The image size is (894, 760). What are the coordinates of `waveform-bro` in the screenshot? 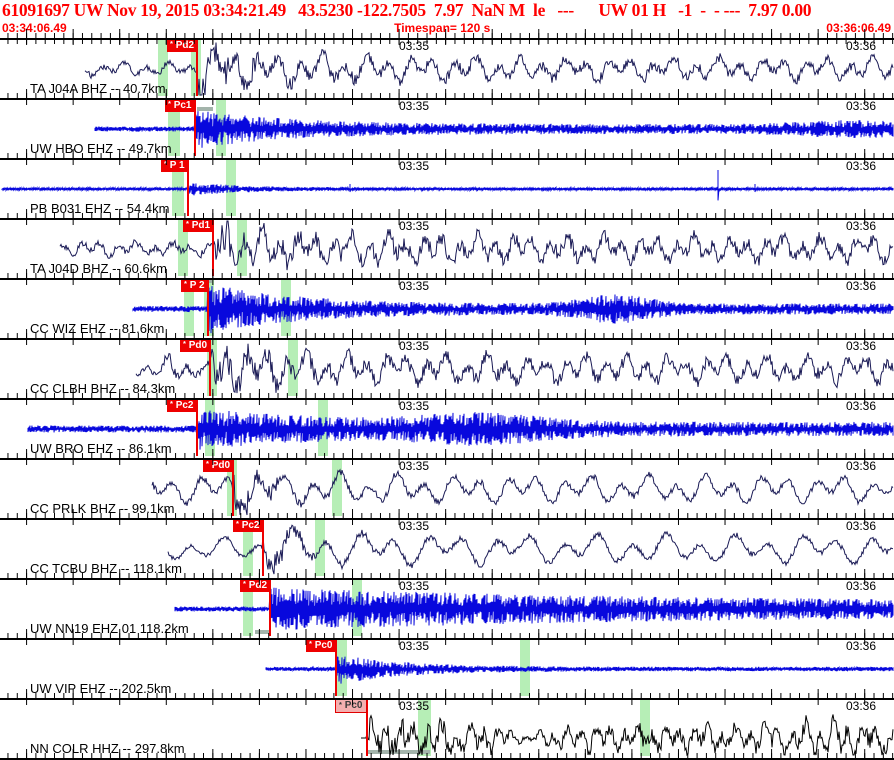 It's located at (447, 428).